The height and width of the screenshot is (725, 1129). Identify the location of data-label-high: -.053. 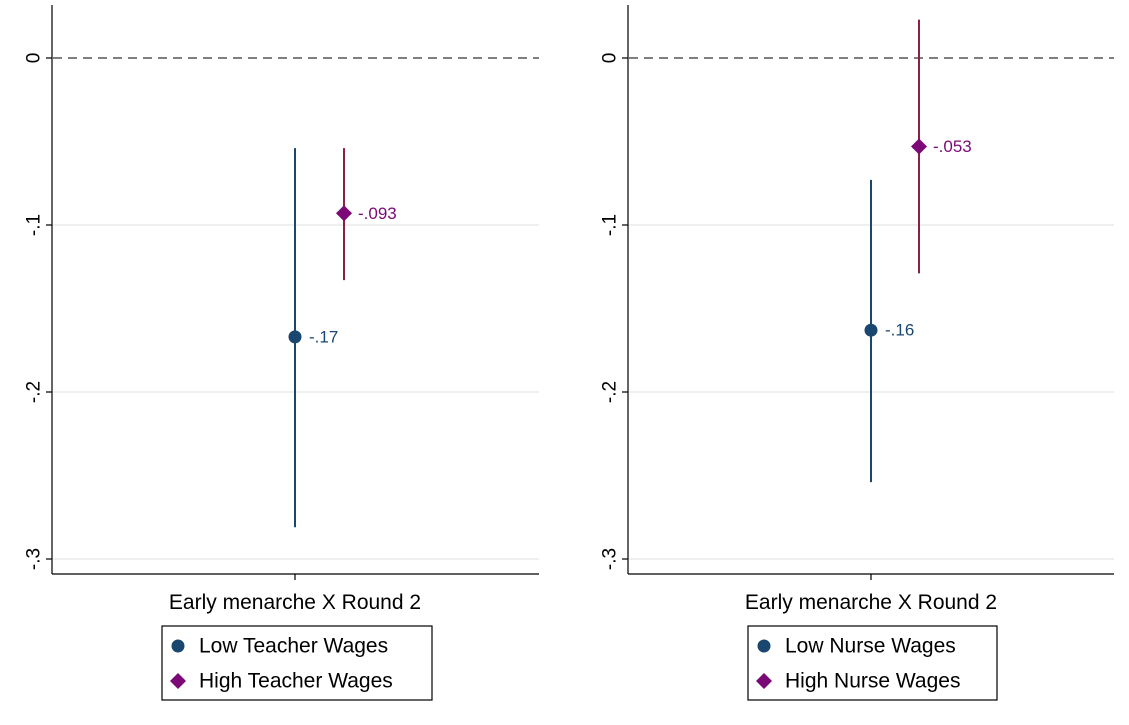
(952, 146).